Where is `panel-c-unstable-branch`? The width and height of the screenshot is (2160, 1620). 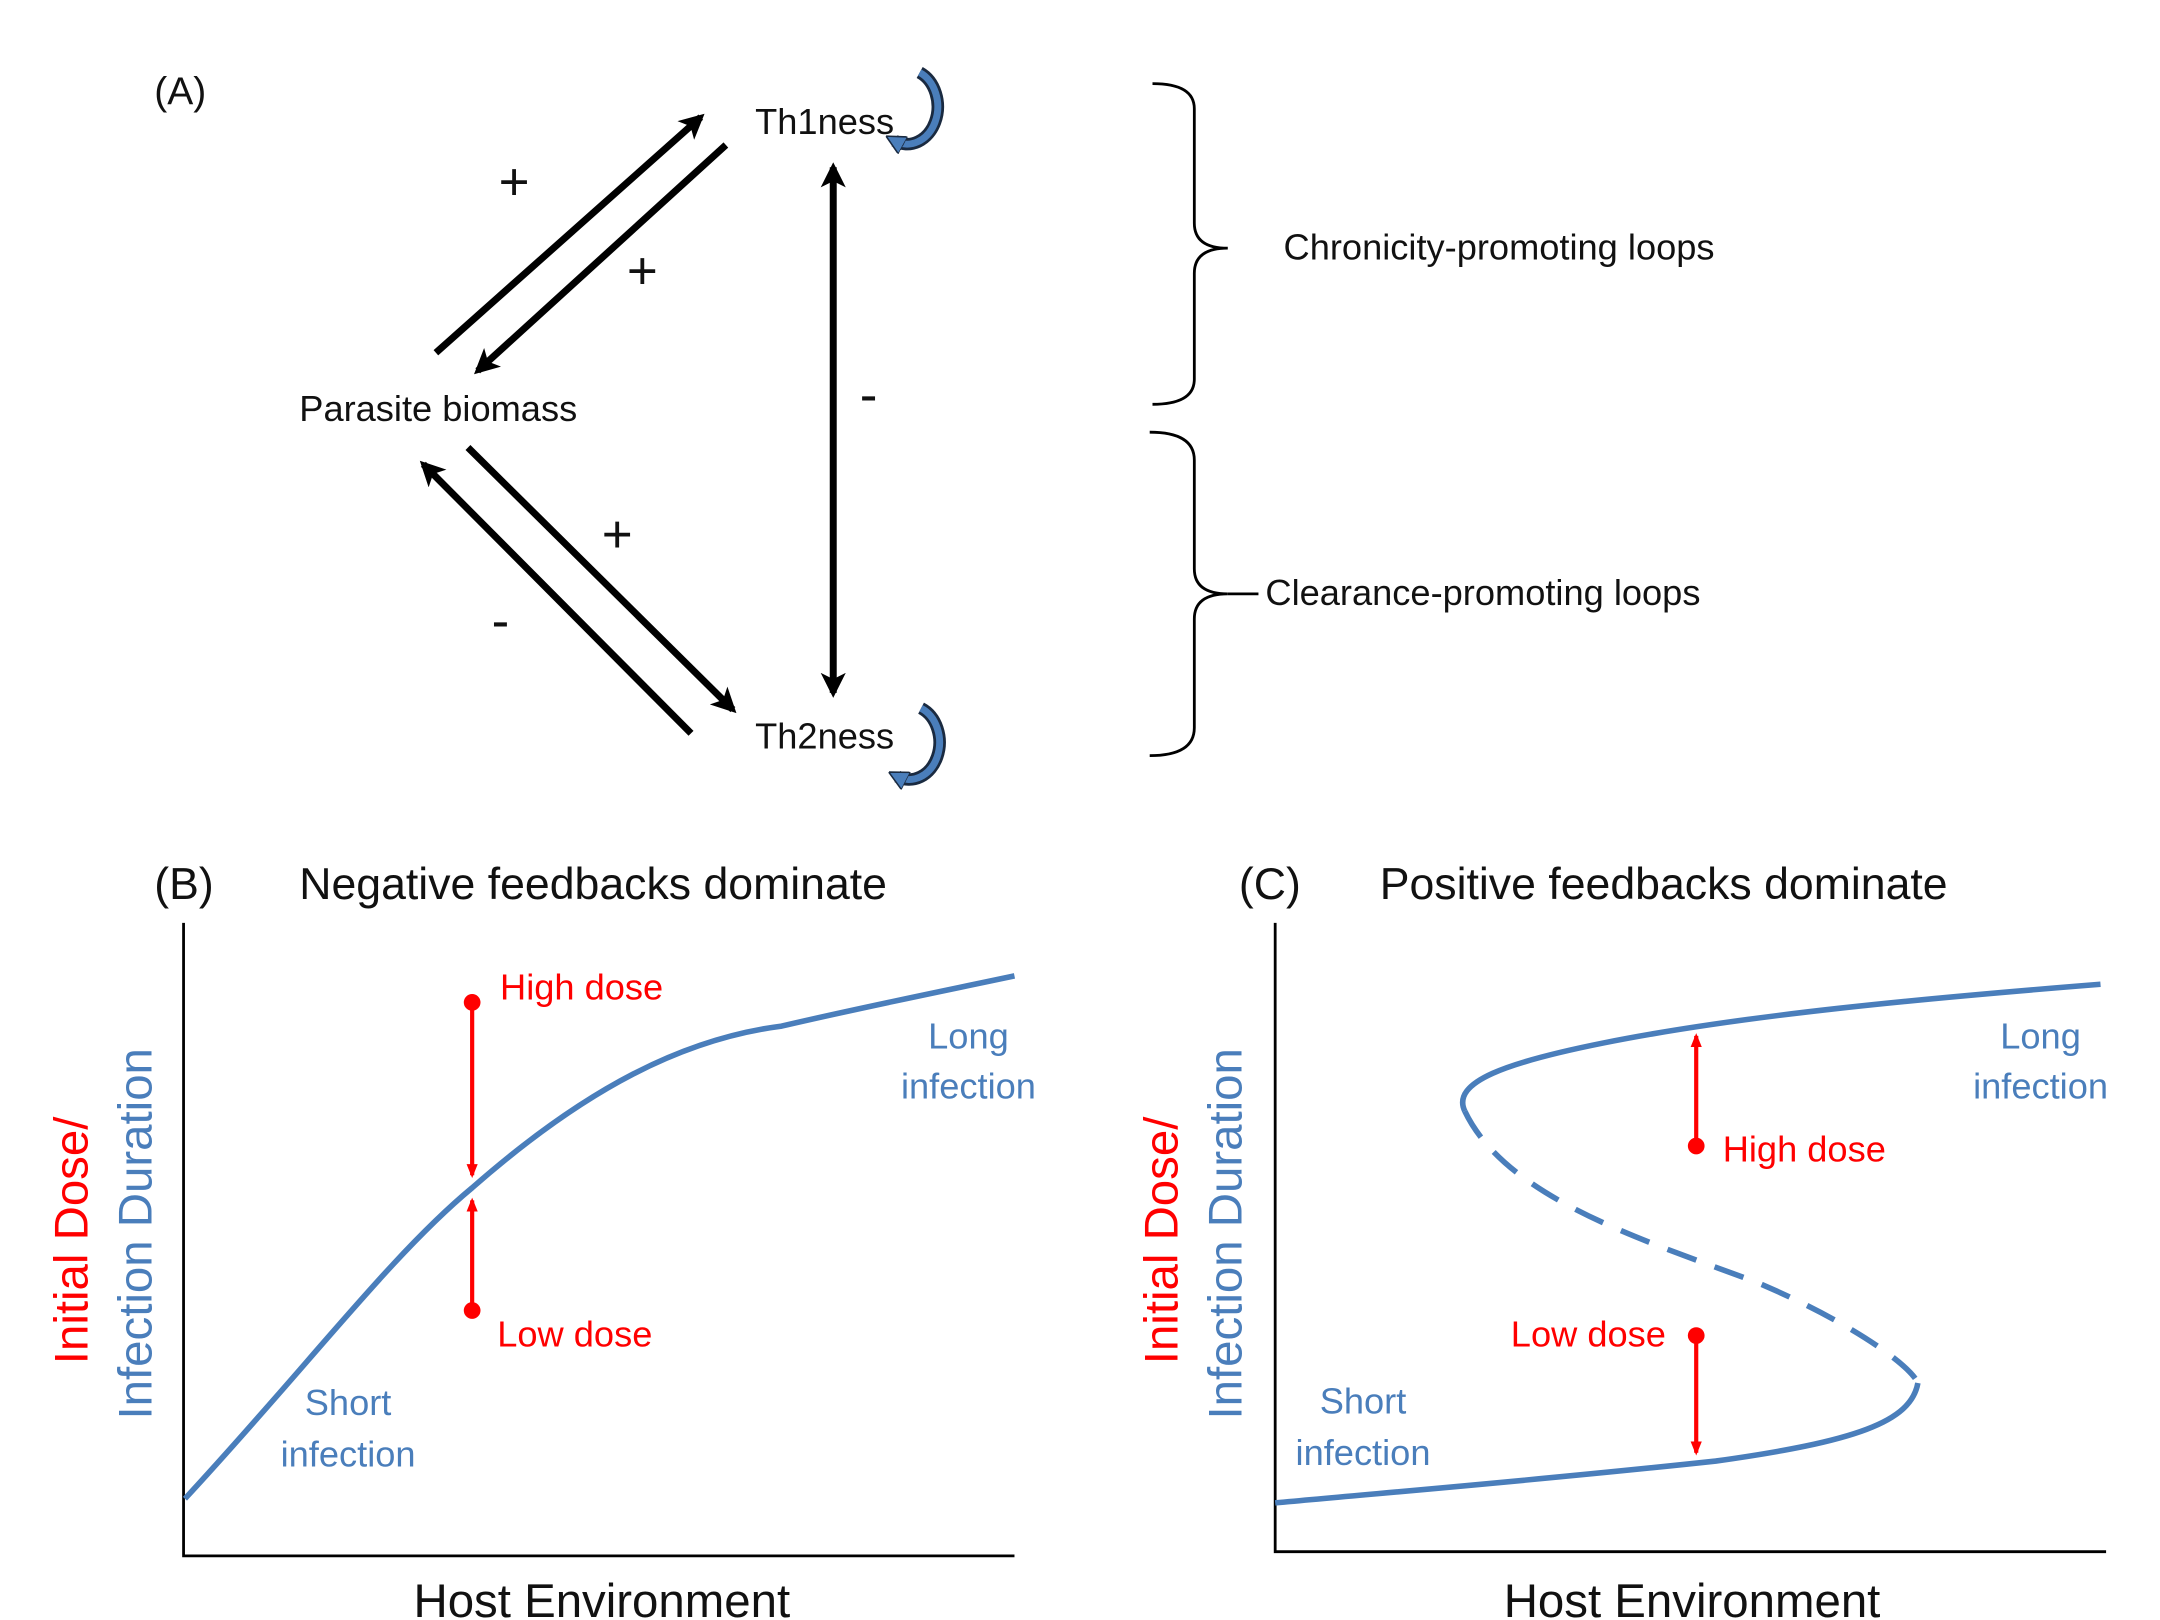 panel-c-unstable-branch is located at coordinates (1691, 1247).